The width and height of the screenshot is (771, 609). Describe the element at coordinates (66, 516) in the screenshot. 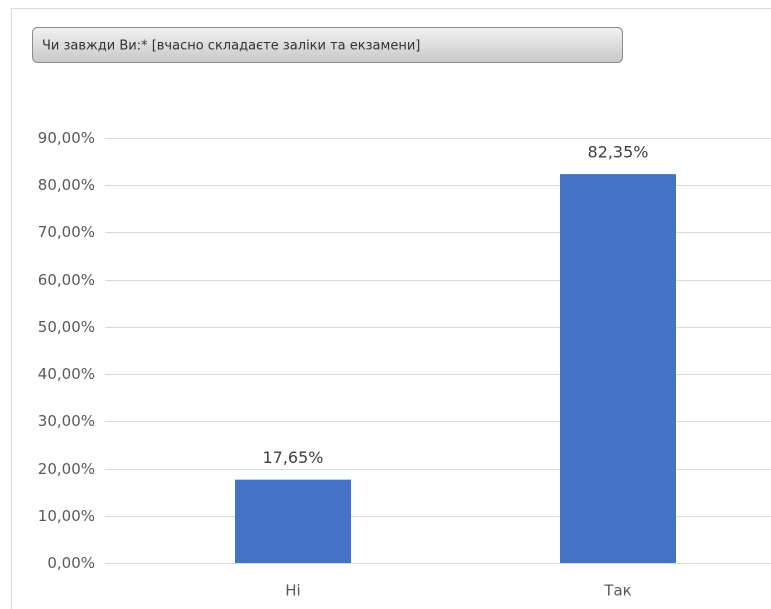

I see `y-tick-label: 10,00%` at that location.